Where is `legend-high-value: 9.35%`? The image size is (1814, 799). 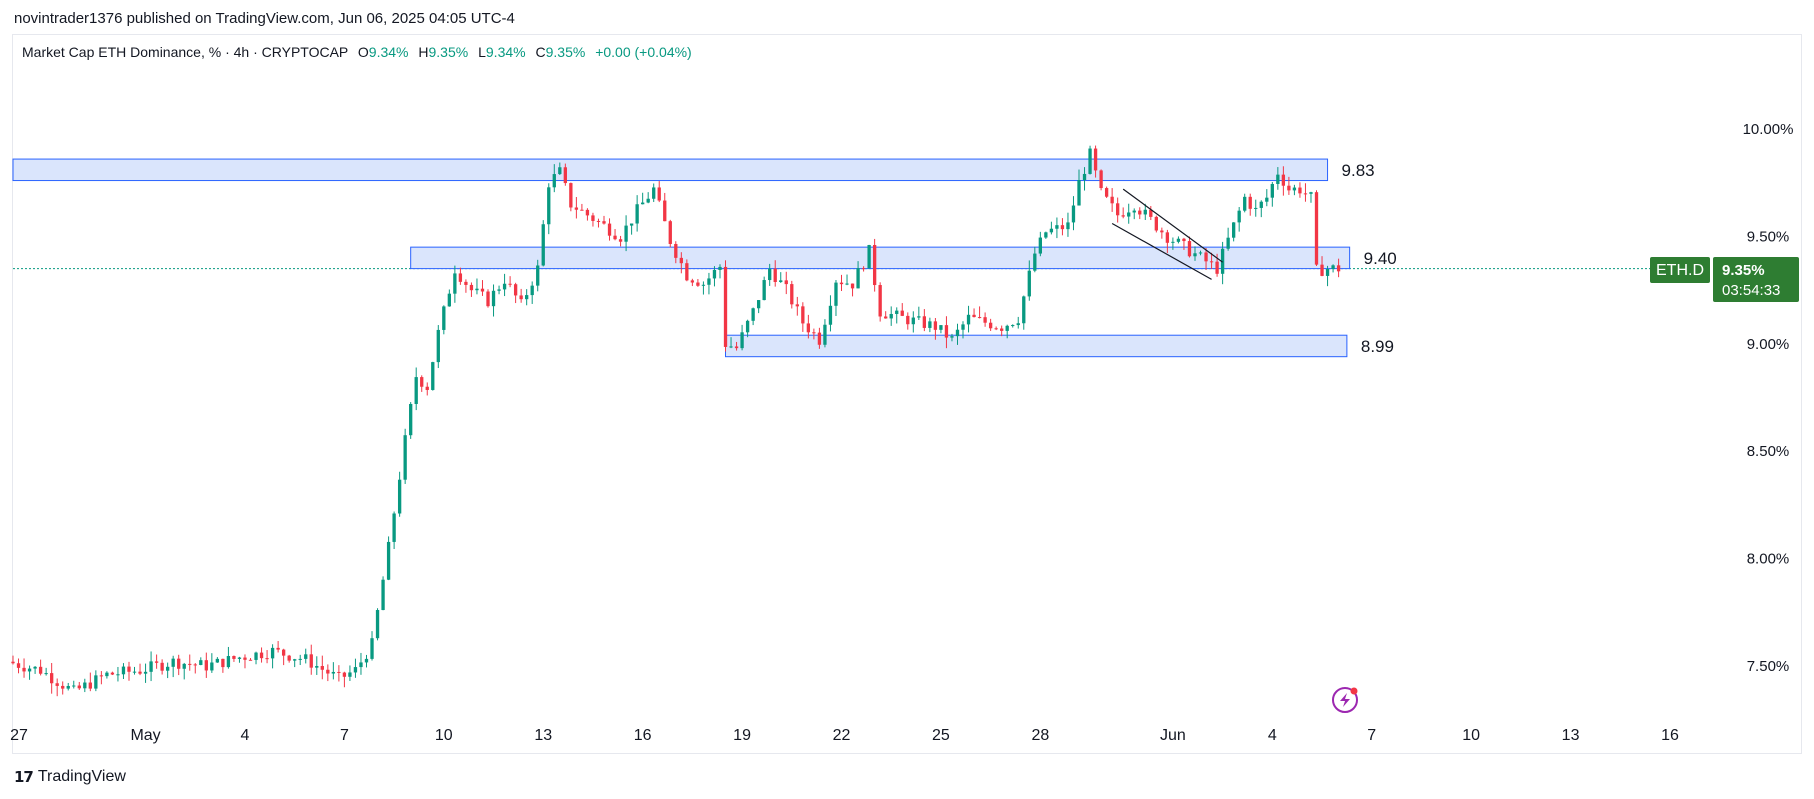 legend-high-value: 9.35% is located at coordinates (448, 52).